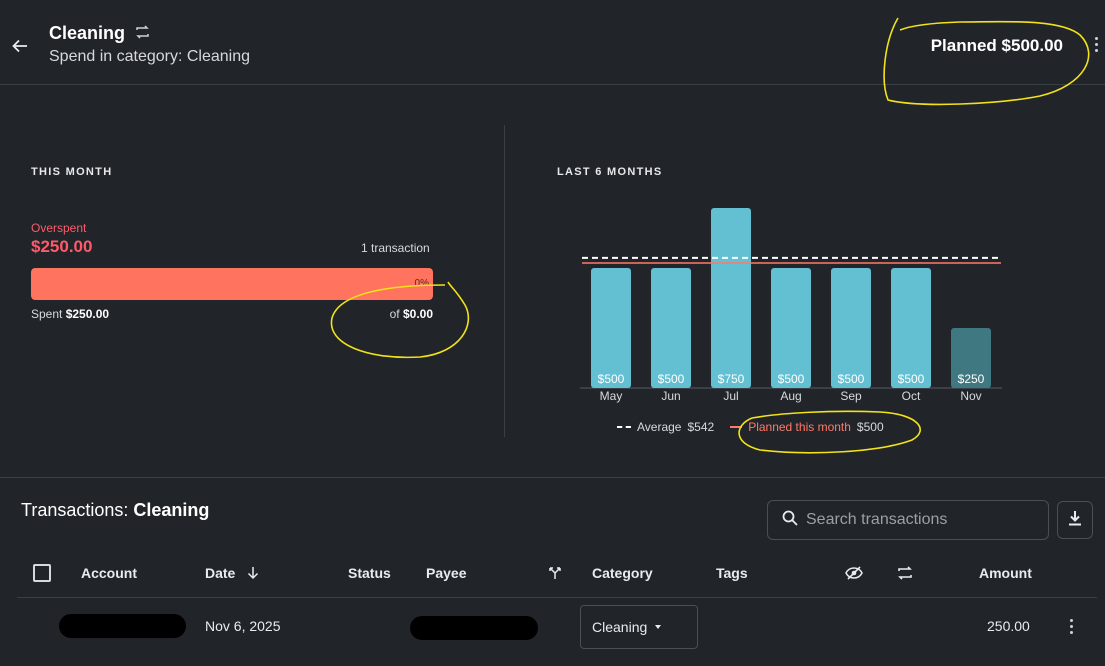 This screenshot has width=1105, height=666. I want to click on recurring-column-icon, so click(905, 575).